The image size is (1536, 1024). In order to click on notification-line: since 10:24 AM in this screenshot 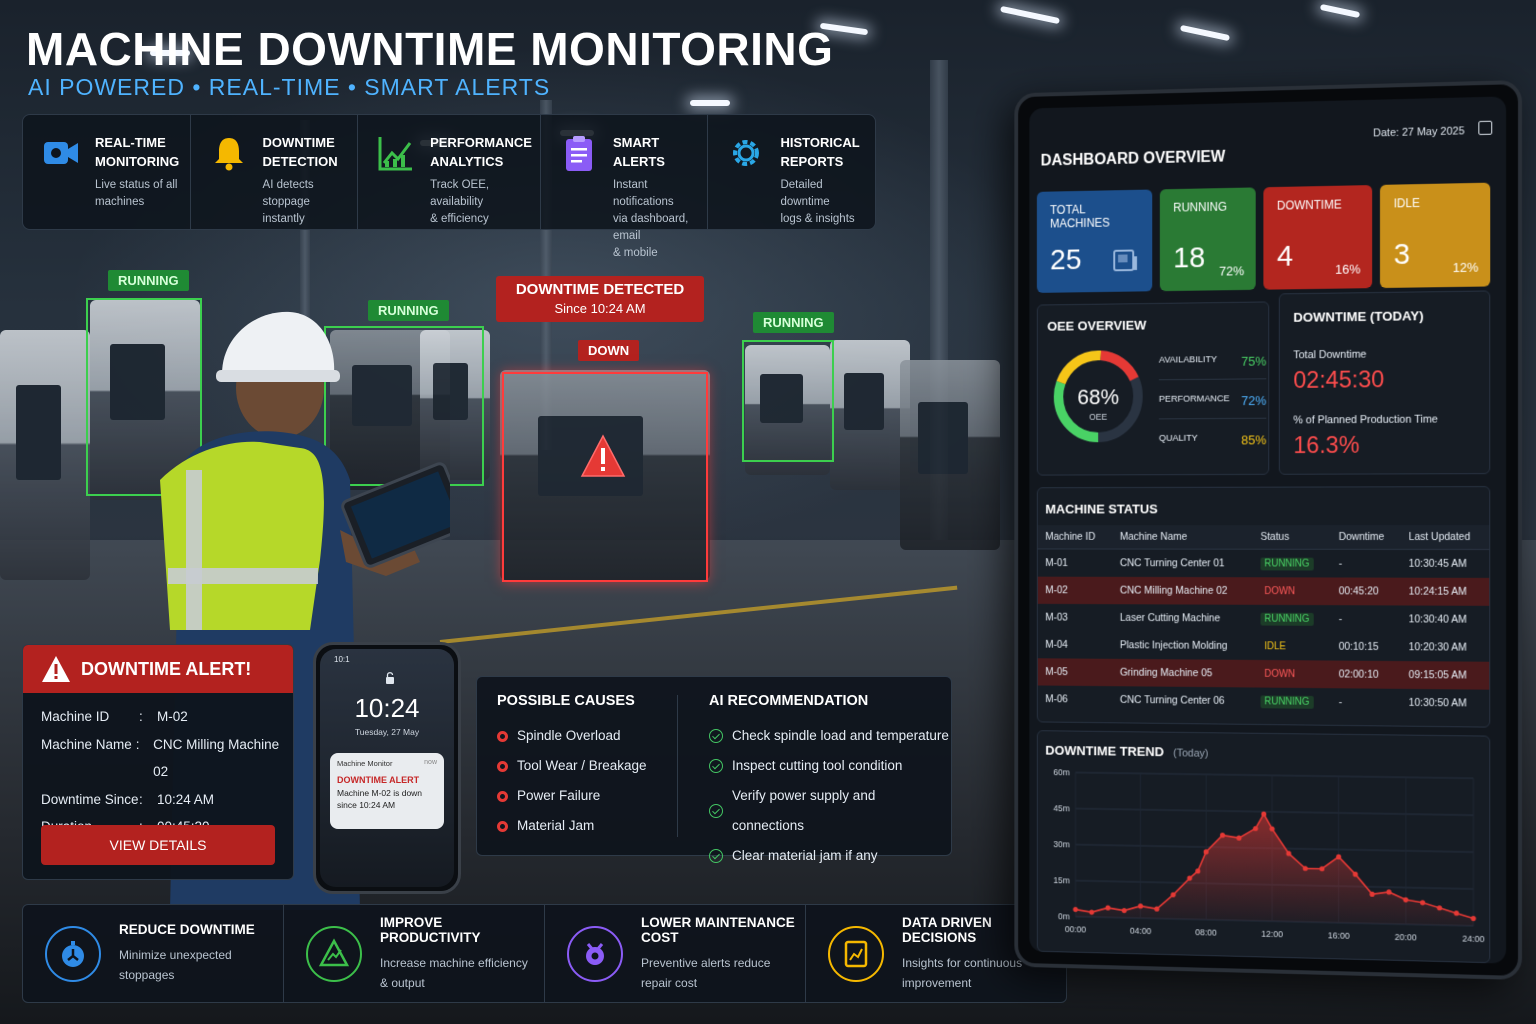, I will do `click(366, 805)`.